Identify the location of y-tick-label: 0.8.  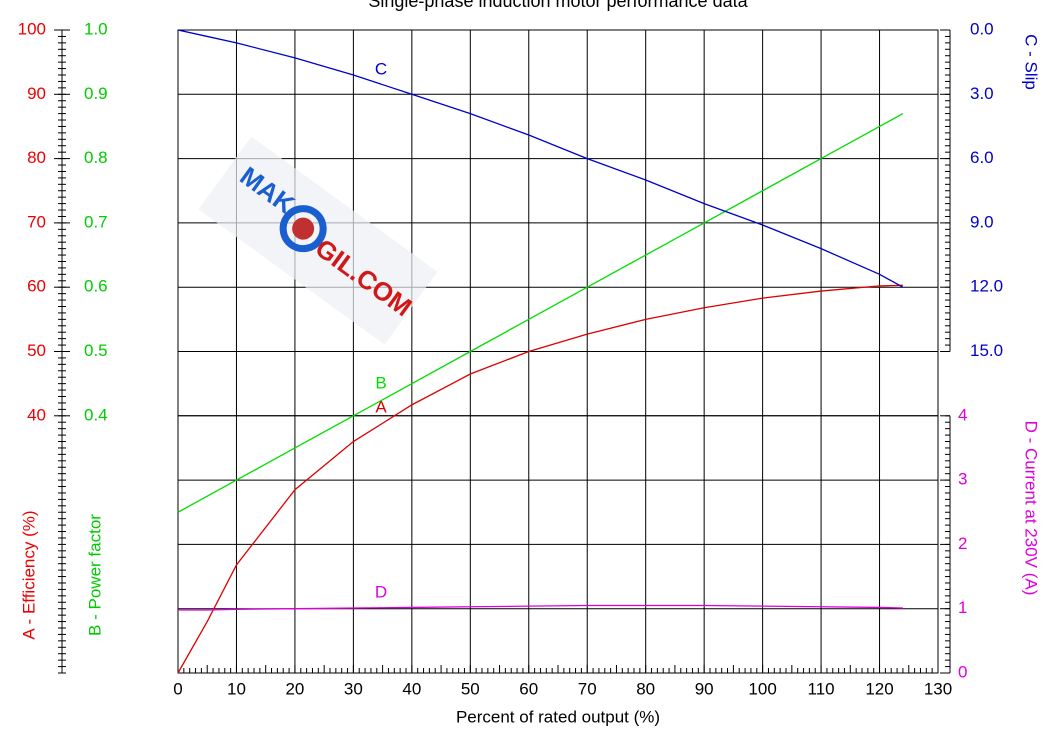
(96, 157).